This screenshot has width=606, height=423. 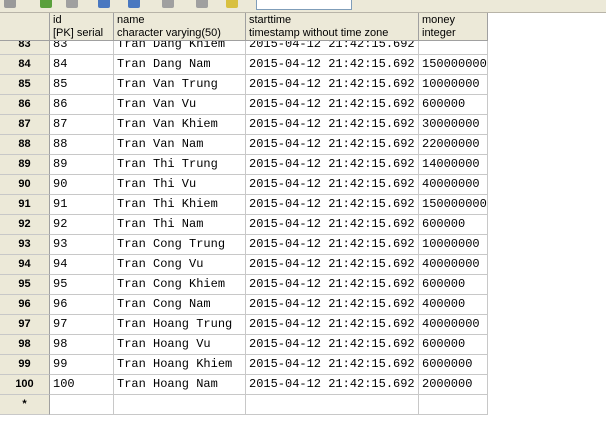 I want to click on row-number: 97, so click(x=25, y=325).